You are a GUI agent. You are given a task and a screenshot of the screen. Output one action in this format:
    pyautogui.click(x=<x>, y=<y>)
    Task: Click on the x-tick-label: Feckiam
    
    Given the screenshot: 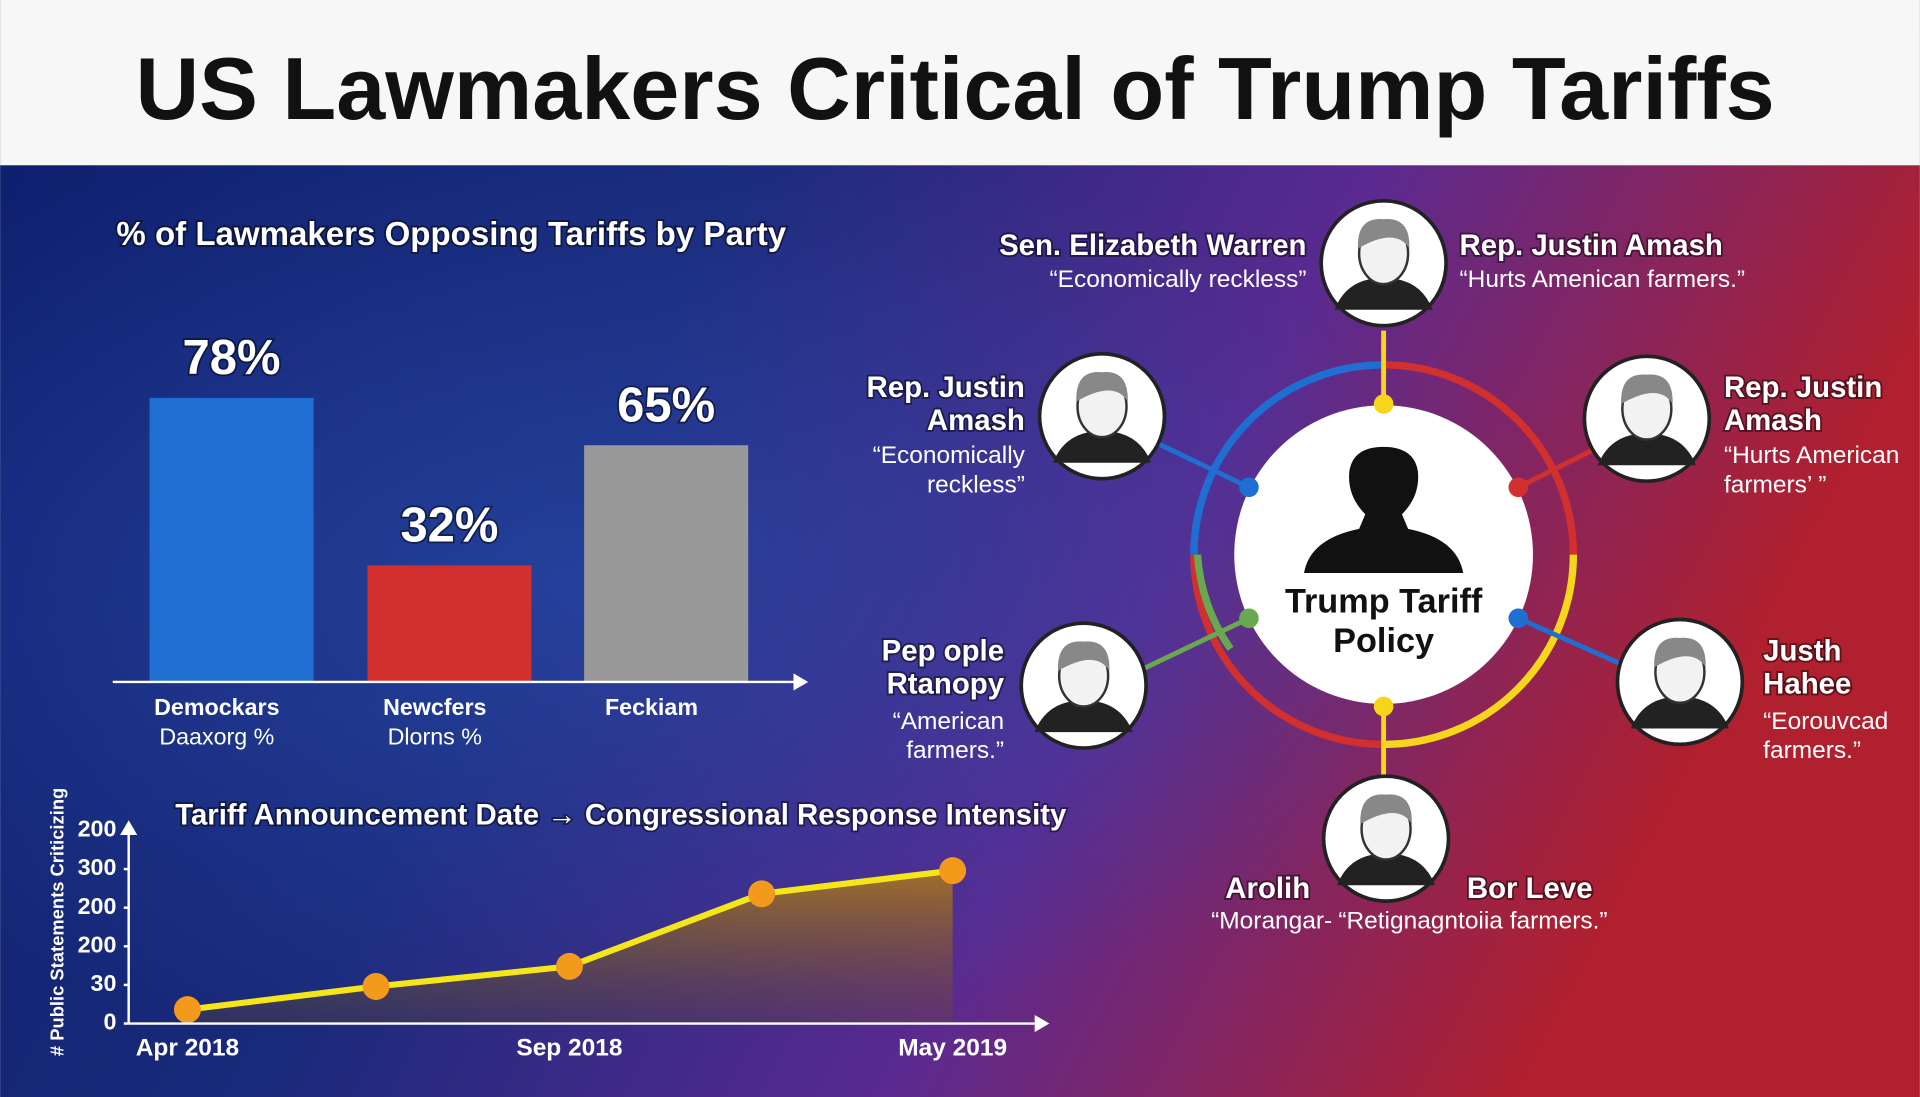 What is the action you would take?
    pyautogui.click(x=651, y=707)
    